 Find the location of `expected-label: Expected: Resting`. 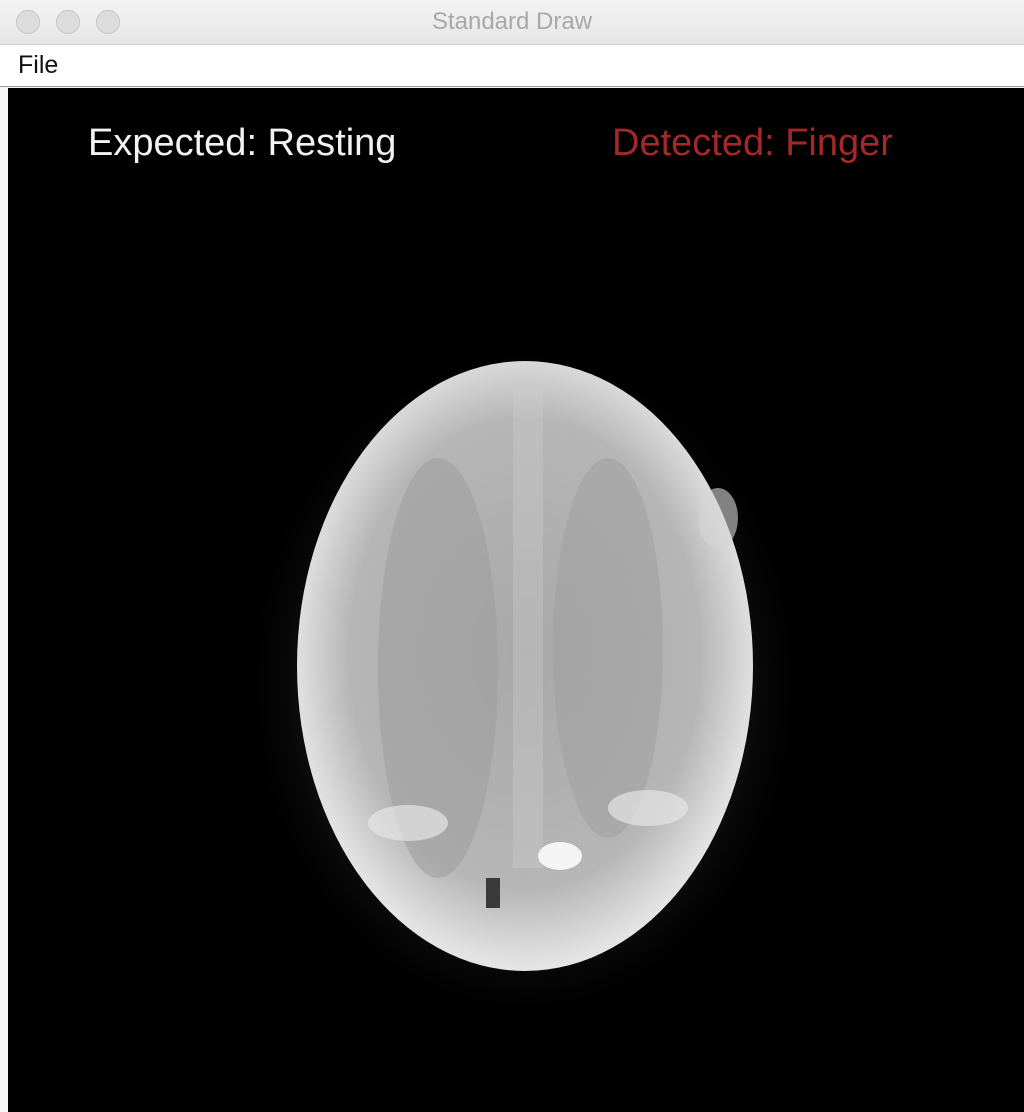

expected-label: Expected: Resting is located at coordinates (242, 143).